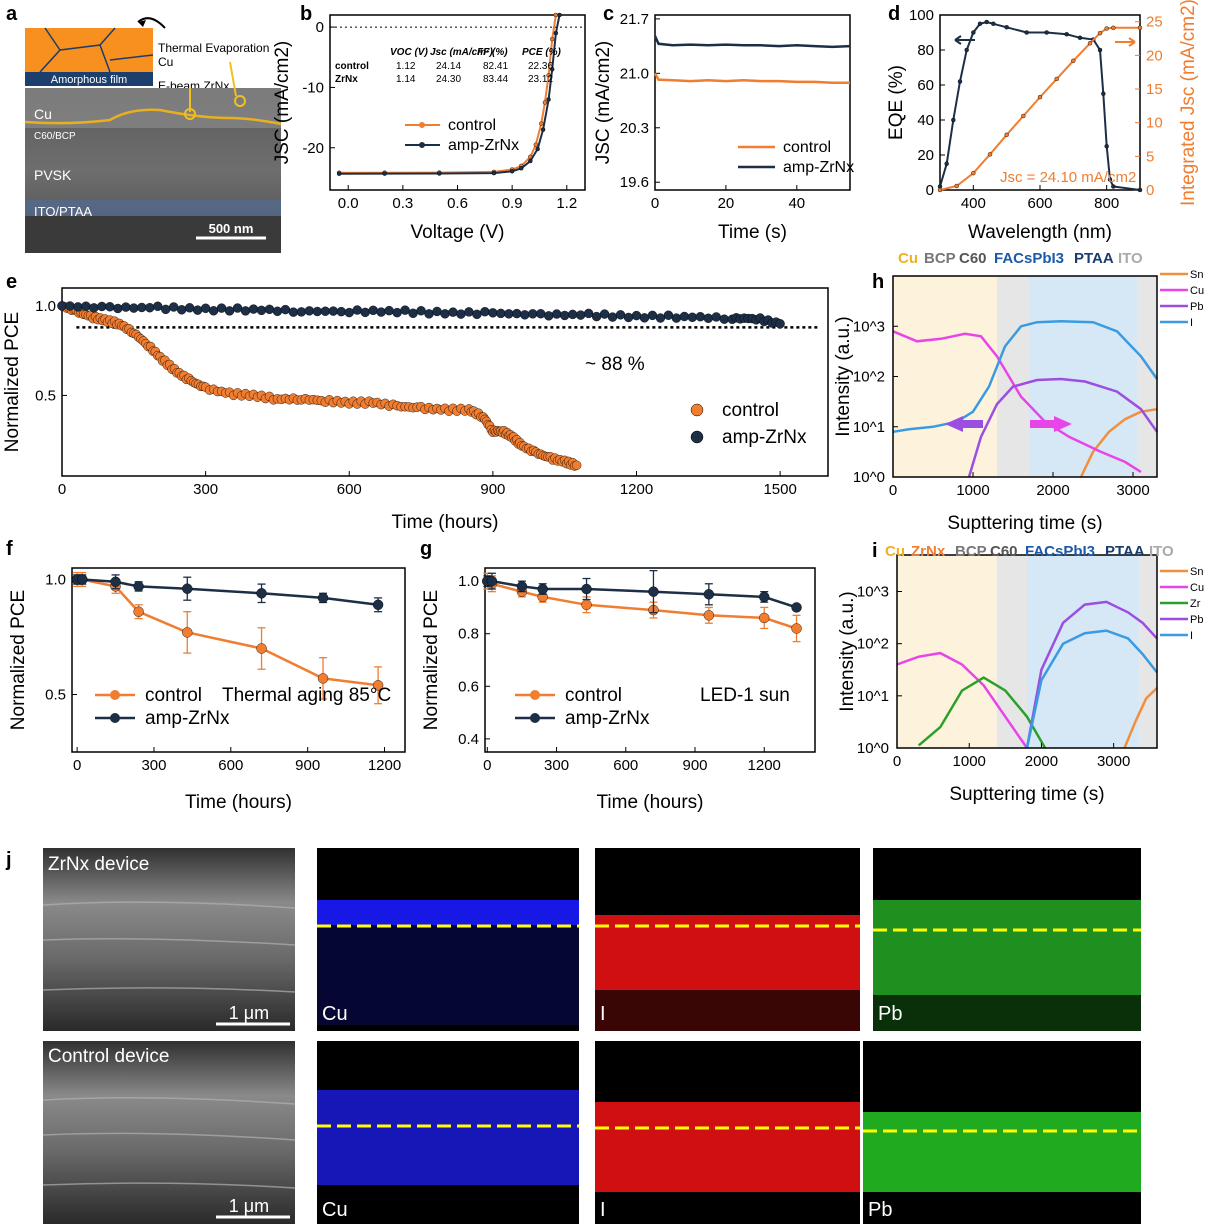 This screenshot has height=1231, width=1212. I want to click on panel-label-j: j, so click(8, 860).